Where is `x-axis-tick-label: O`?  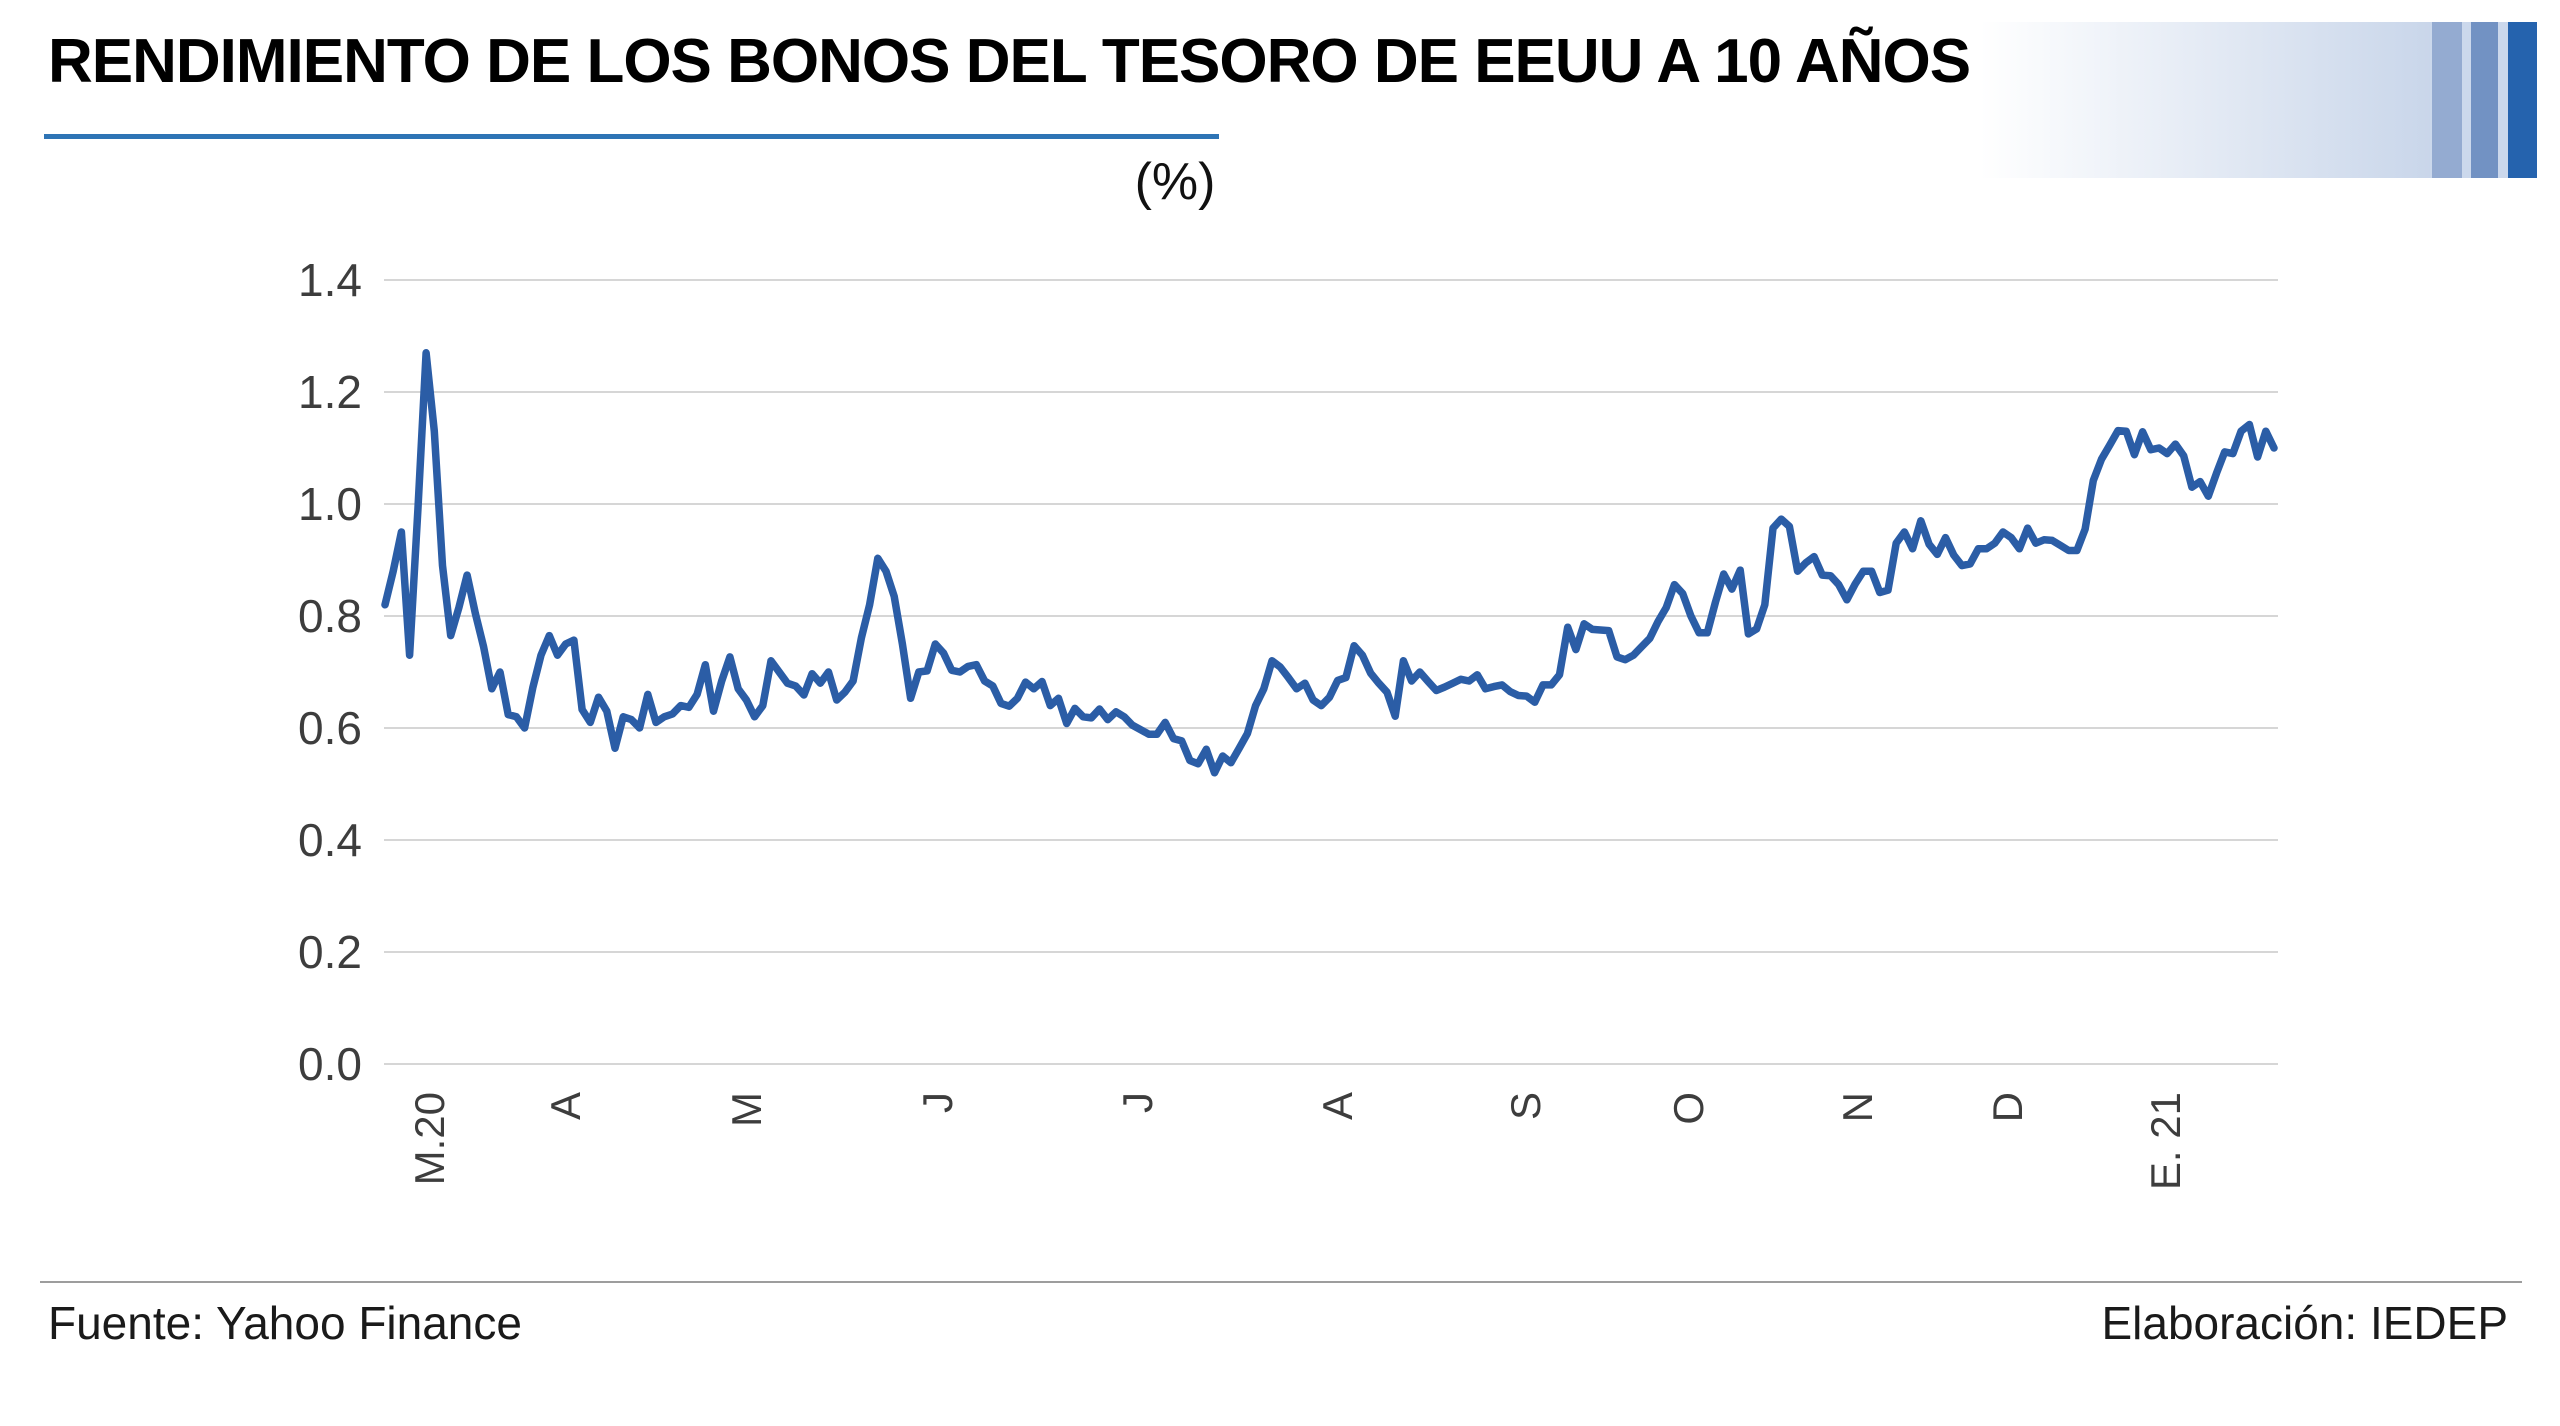
x-axis-tick-label: O is located at coordinates (1688, 1108).